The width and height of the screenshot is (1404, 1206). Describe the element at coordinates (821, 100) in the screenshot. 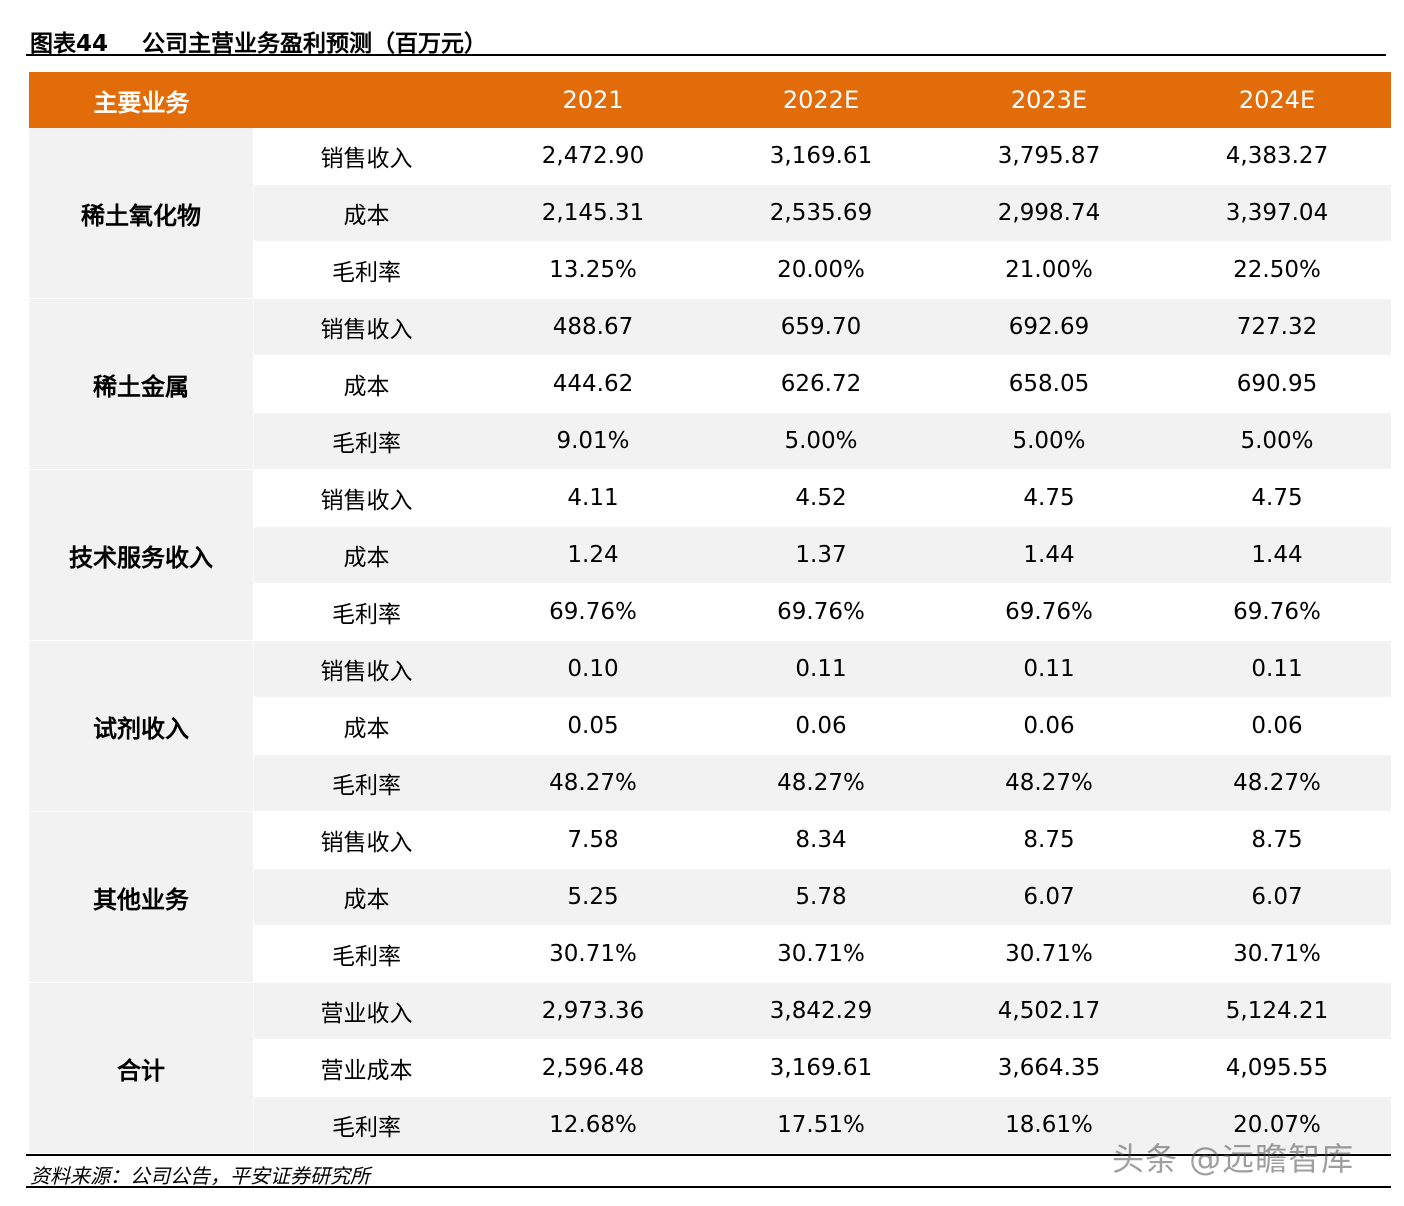

I see `header-year: 2022E` at that location.